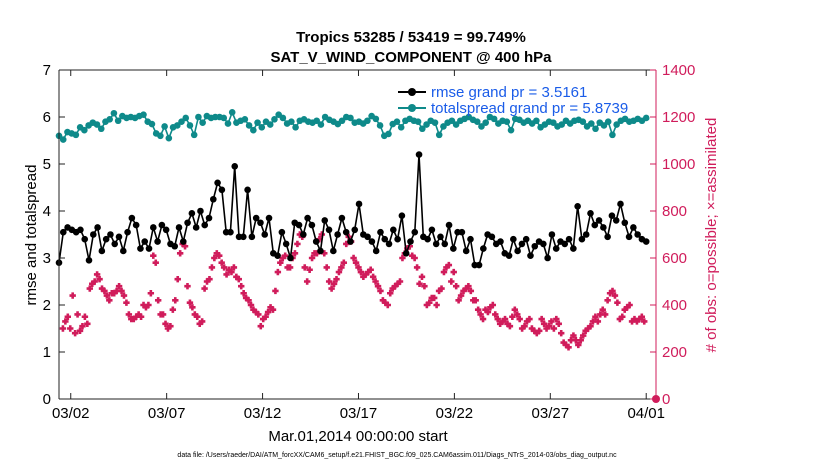  What do you see at coordinates (411, 57) in the screenshot?
I see `title-line-2: SAT_V_WIND_COMPONENT @ 400 hPa` at bounding box center [411, 57].